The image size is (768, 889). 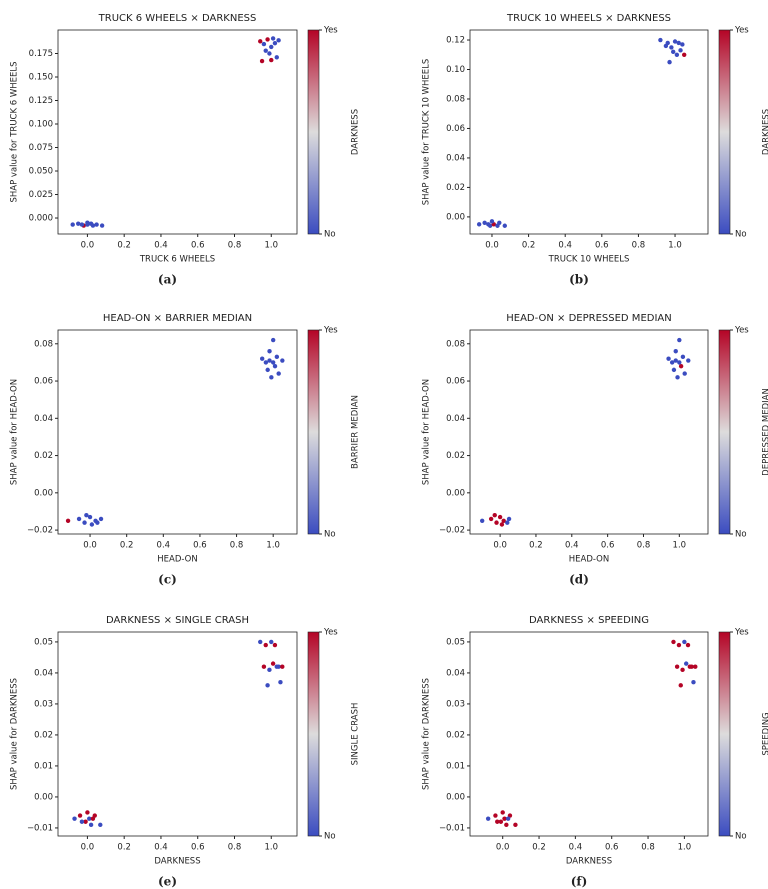 What do you see at coordinates (177, 318) in the screenshot?
I see `chart-title: HEAD-ON × BARRIER MEDIAN` at bounding box center [177, 318].